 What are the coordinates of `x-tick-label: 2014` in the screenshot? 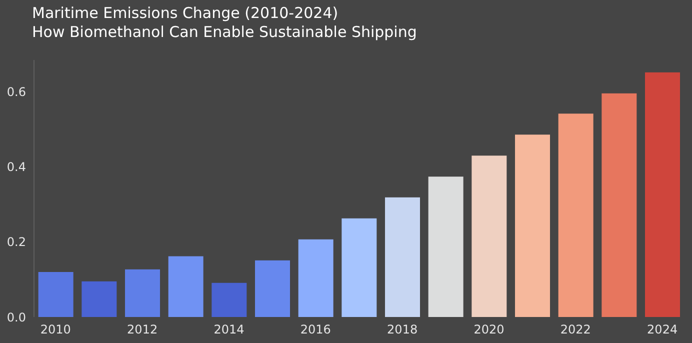 It's located at (229, 329).